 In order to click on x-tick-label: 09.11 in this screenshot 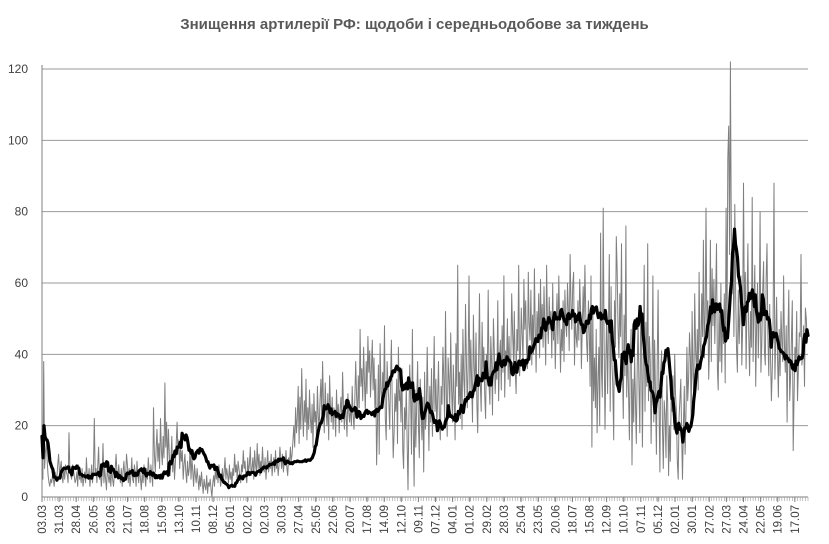, I will do `click(419, 519)`.